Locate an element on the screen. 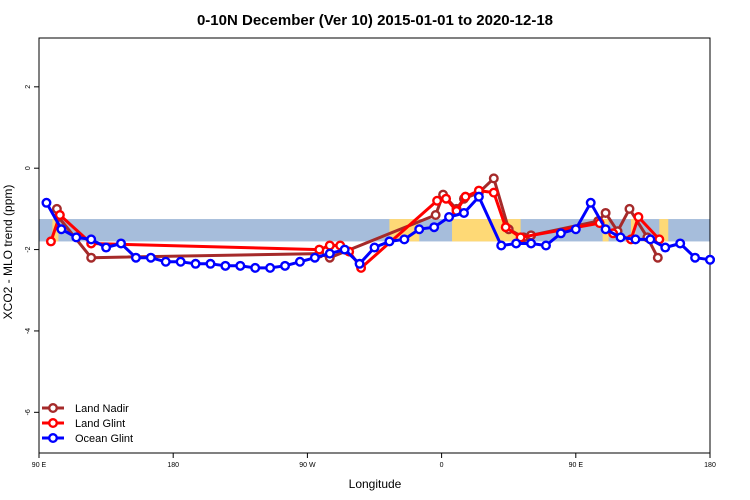 Image resolution: width=750 pixels, height=500 pixels. y-tick-label: -2 is located at coordinates (28, 249).